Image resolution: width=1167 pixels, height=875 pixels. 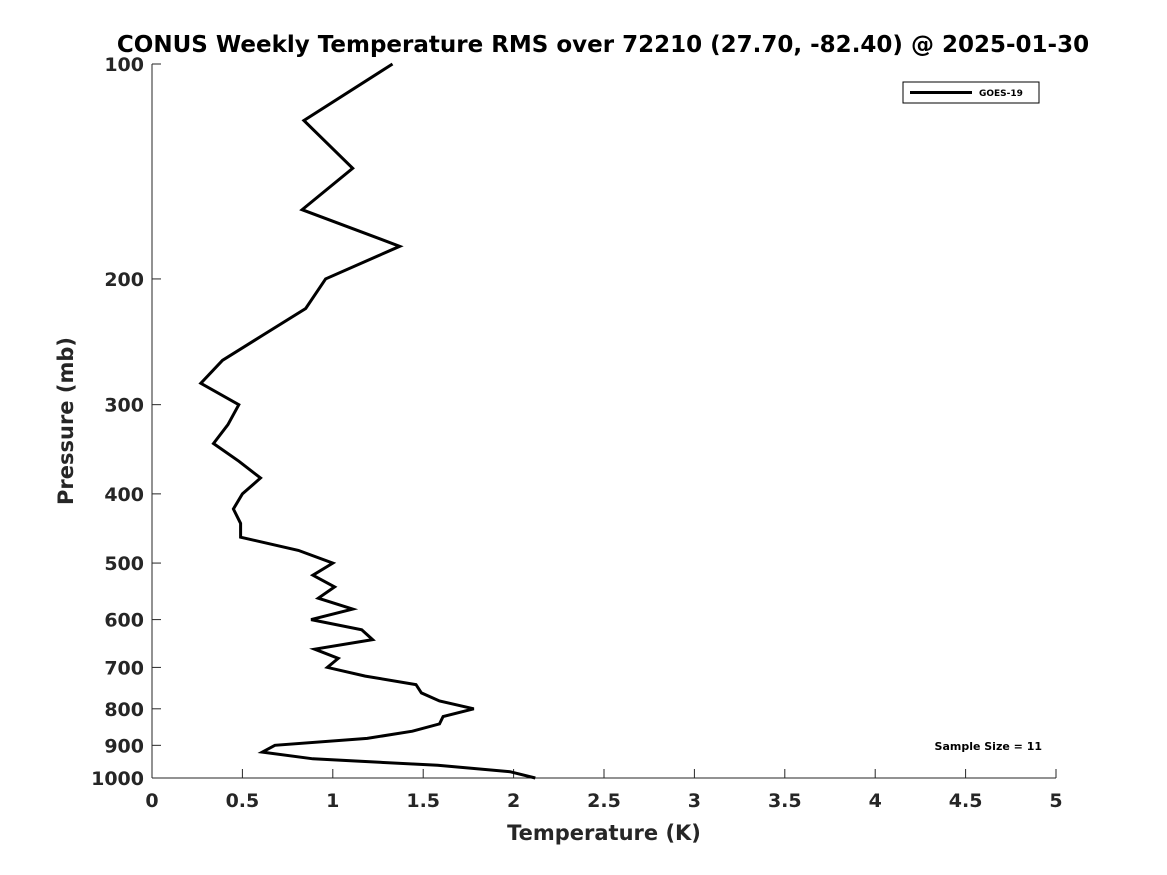 I want to click on x-tick-label: 3, so click(x=694, y=801).